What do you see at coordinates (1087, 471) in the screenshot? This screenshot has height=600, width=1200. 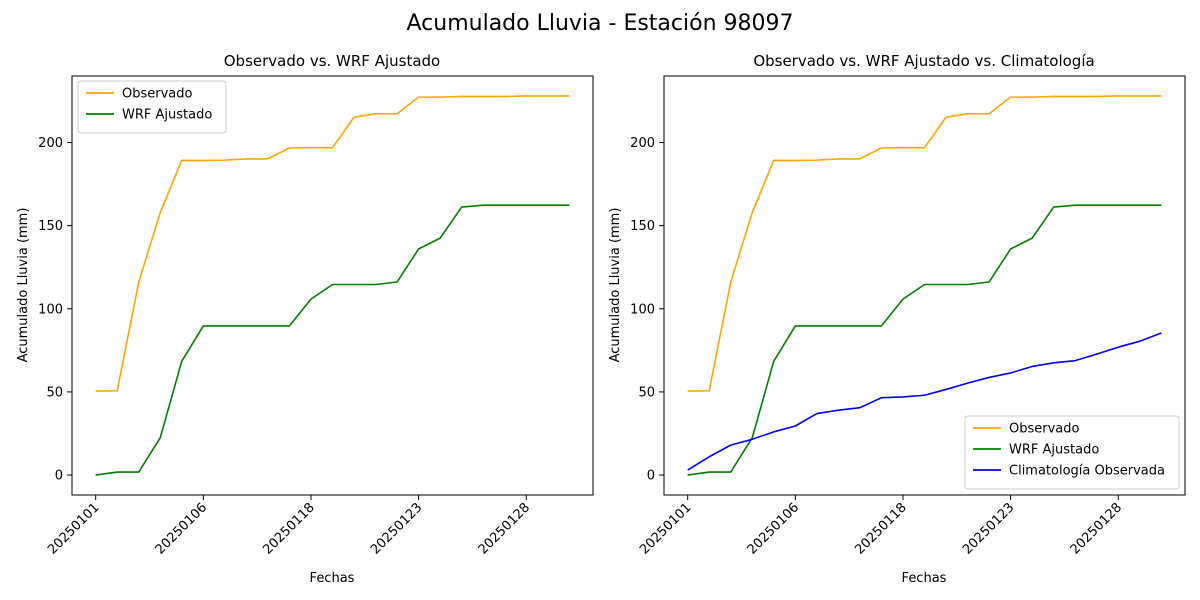 I see `legend-label: Climatología Observada` at bounding box center [1087, 471].